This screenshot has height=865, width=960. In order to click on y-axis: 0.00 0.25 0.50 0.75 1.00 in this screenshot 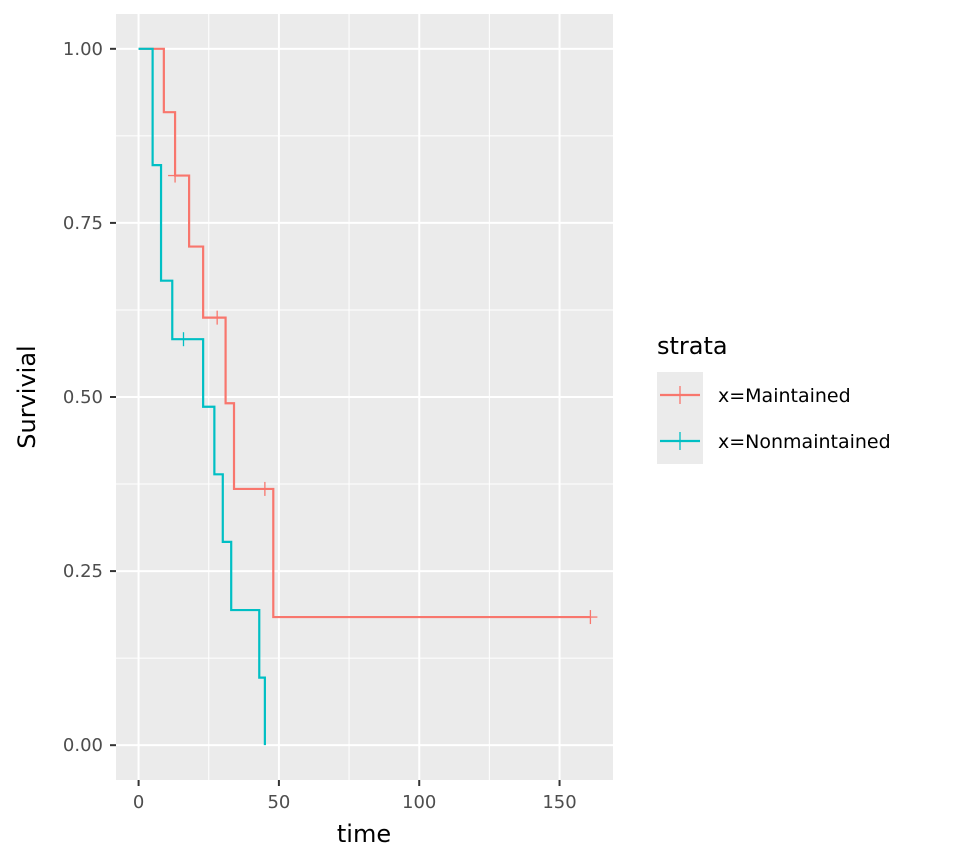, I will do `click(89, 397)`.